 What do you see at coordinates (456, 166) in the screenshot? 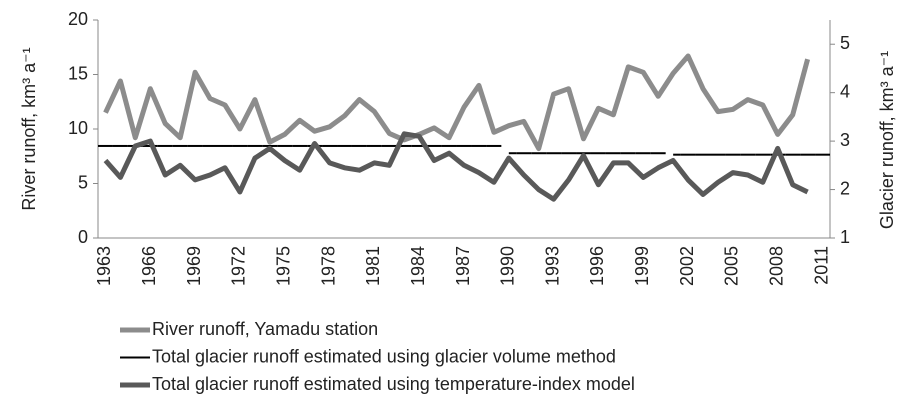
I see `series-line` at bounding box center [456, 166].